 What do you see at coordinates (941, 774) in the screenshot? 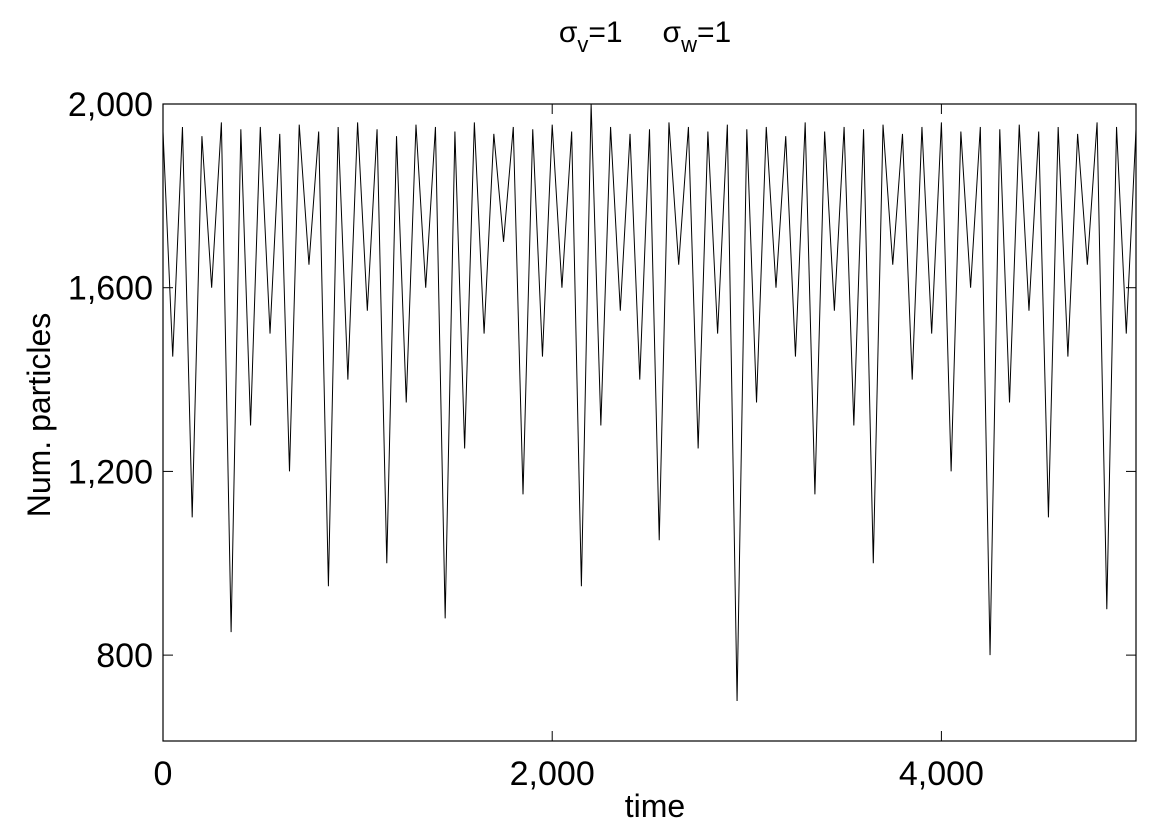
I see `x-tick-label: 4,000` at bounding box center [941, 774].